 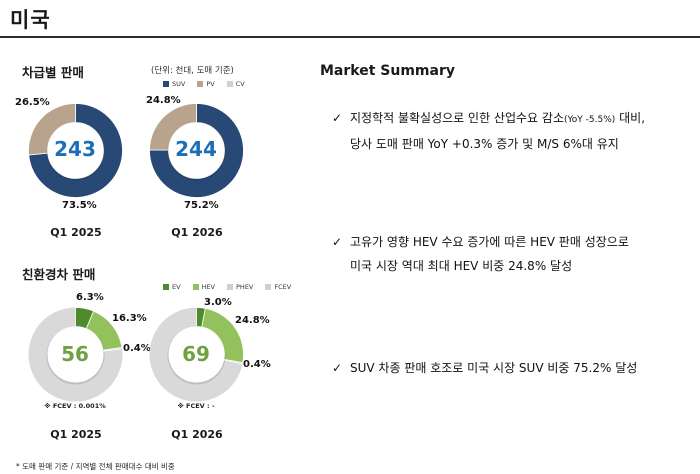 I want to click on pct-label-phev-2026: 0.4%, so click(x=257, y=364).